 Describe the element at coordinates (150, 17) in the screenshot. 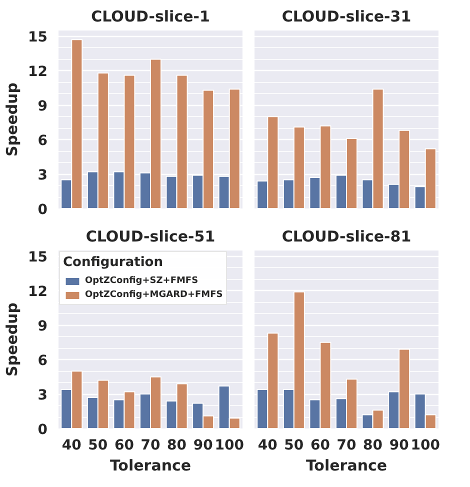

I see `chart-title: CLOUD-slice-1` at that location.